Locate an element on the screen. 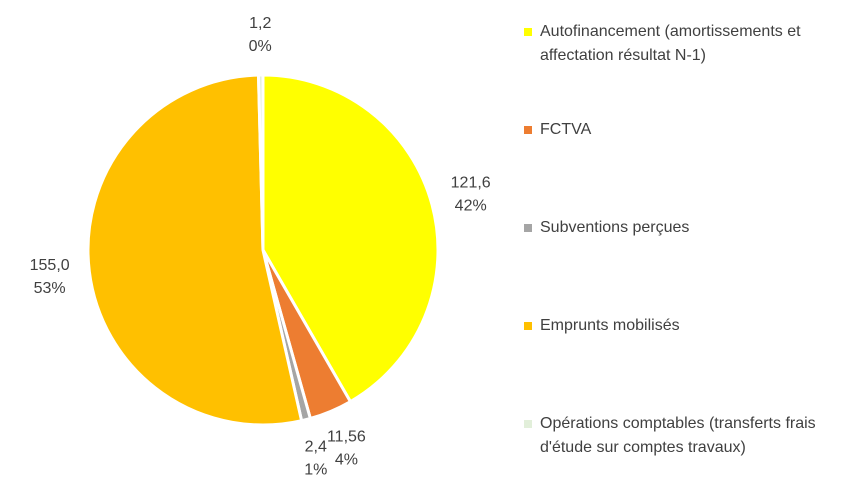 The image size is (868, 479). value-label: 1,2 is located at coordinates (260, 23).